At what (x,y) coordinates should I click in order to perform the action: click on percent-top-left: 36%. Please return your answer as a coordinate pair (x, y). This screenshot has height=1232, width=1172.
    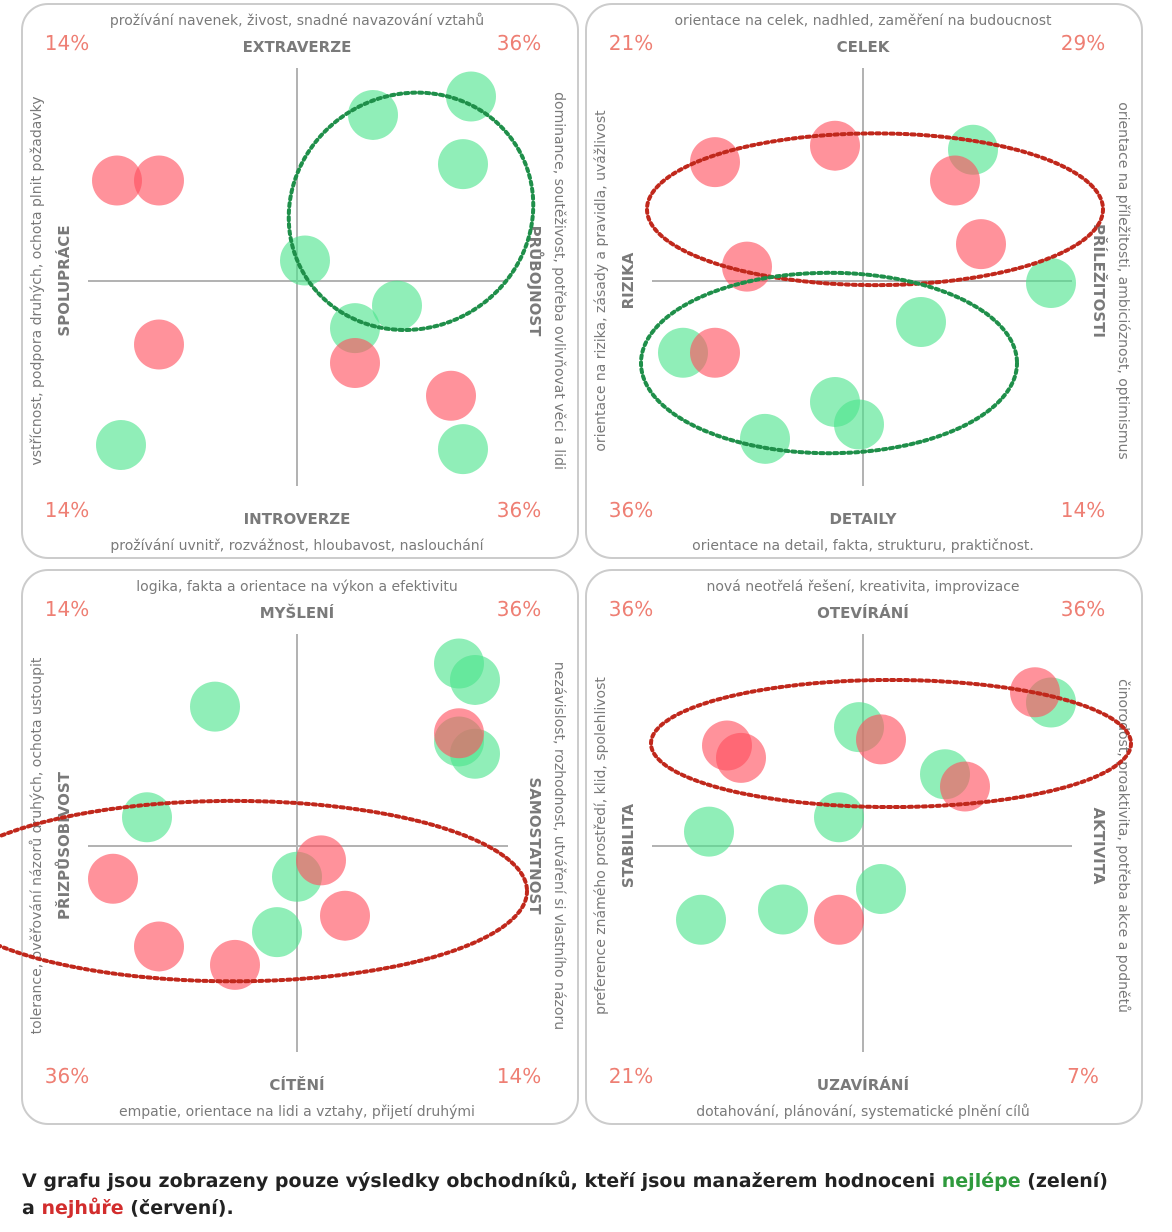
    Looking at the image, I should click on (631, 609).